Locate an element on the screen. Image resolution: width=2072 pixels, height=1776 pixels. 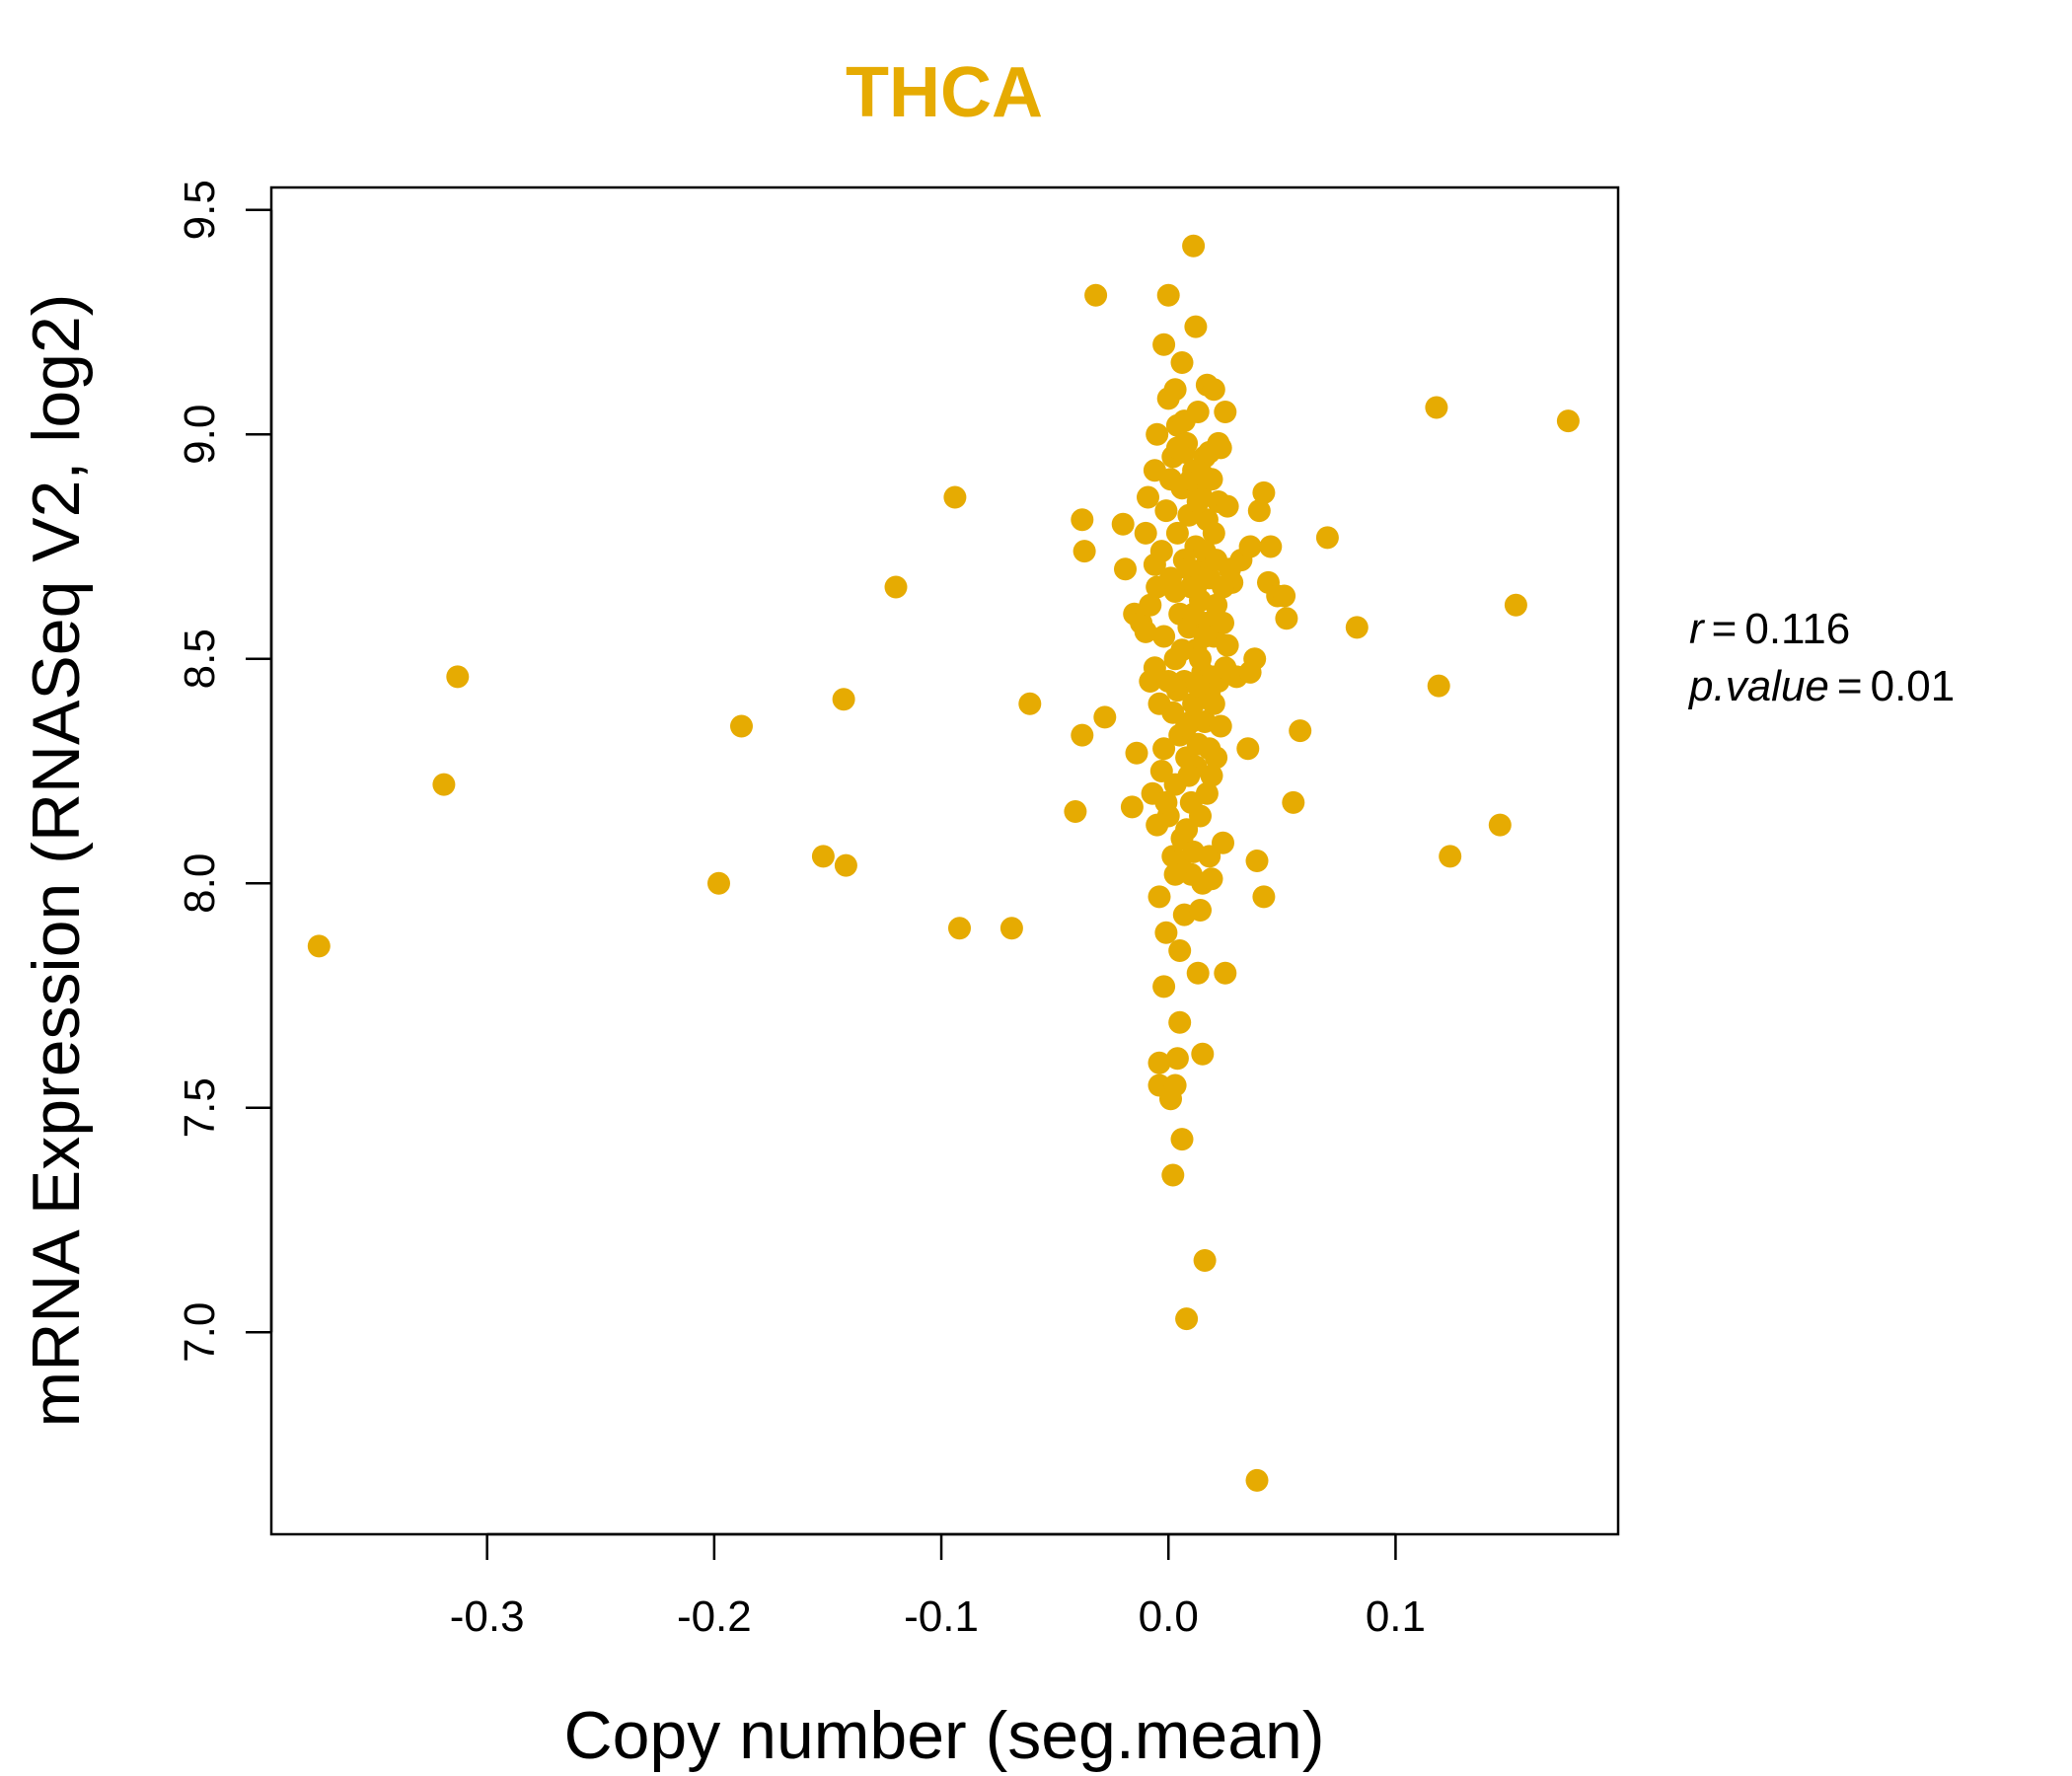
x-tick-label: 0.0 is located at coordinates (1169, 1617).